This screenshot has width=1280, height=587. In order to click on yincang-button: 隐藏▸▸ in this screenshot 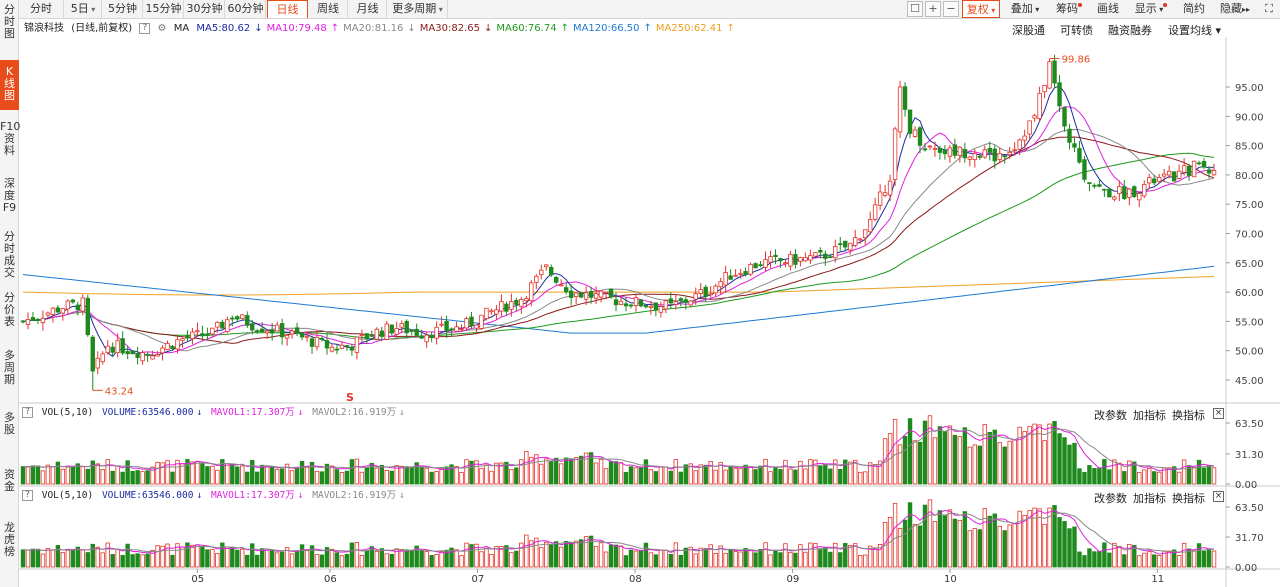, I will do `click(1235, 9)`.